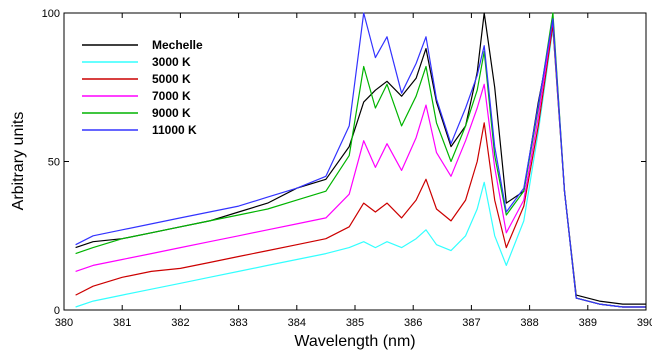  I want to click on x-tick-label: 381, so click(122, 323).